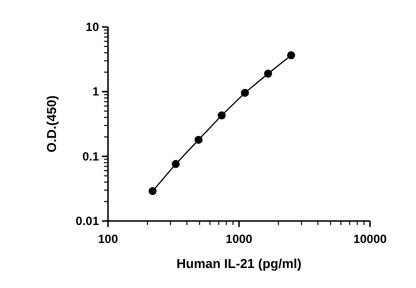  I want to click on y-axis-title: O.D.(450), so click(51, 124).